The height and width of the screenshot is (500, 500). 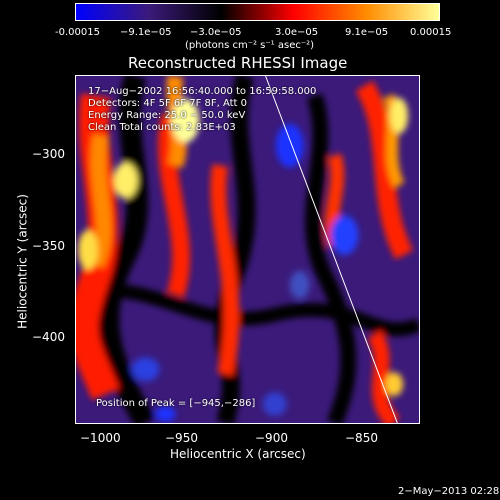 I want to click on colorbar-tick-2: −9.1e−05, so click(x=146, y=32).